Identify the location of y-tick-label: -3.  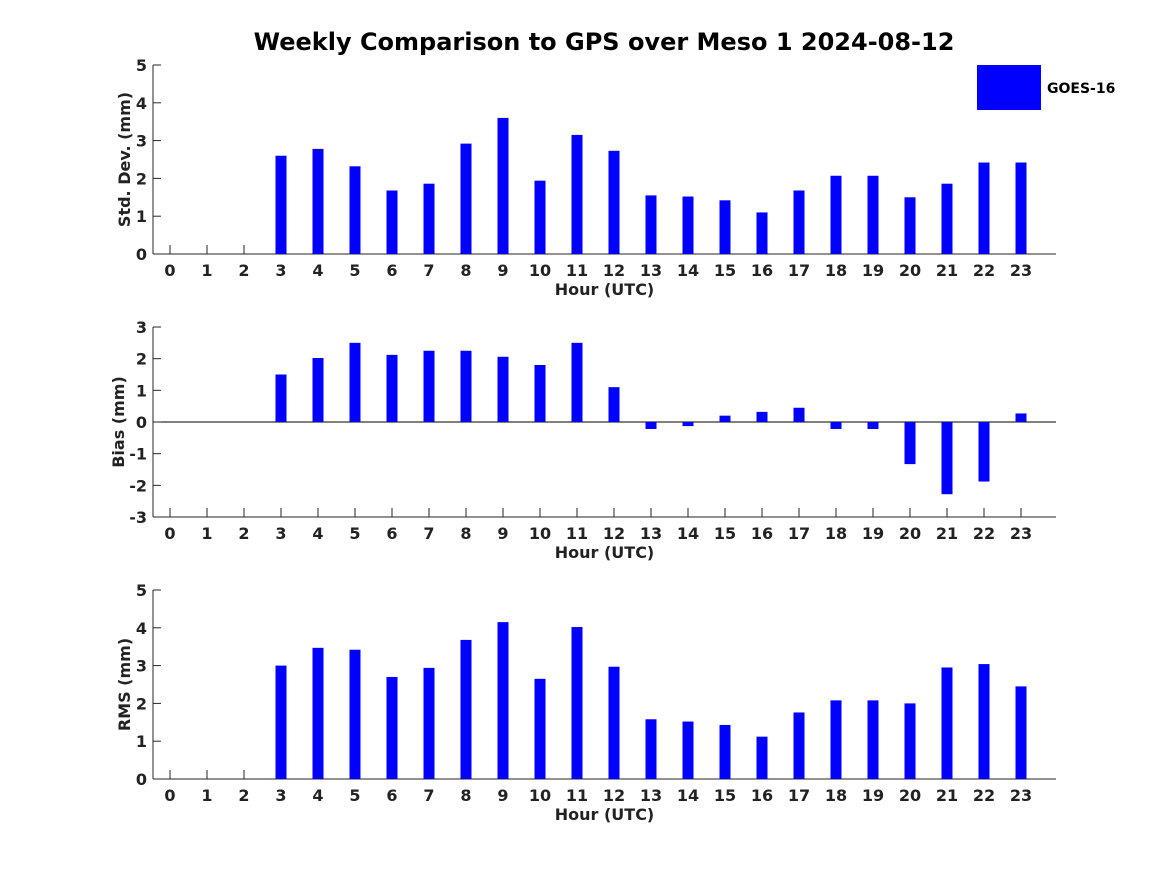
(138, 517).